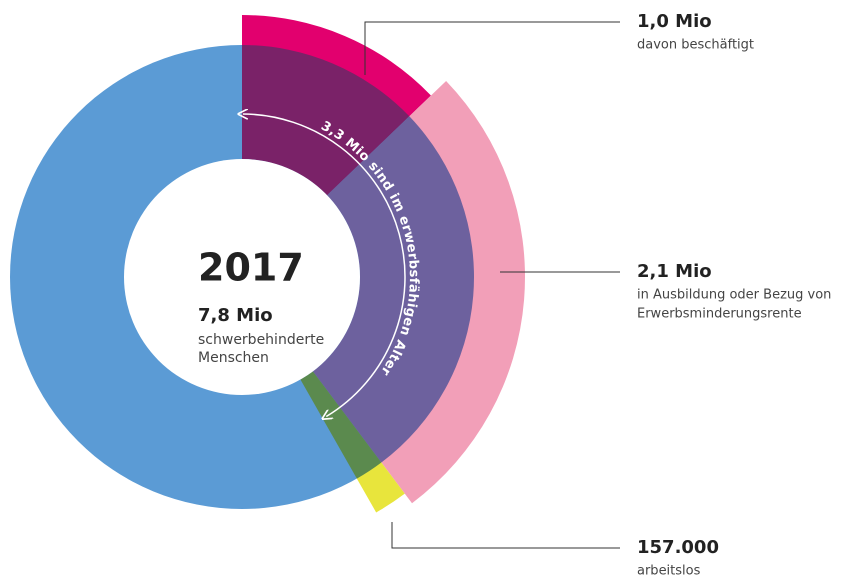 The width and height of the screenshot is (855, 576). I want to click on segment-description: in Ausbildung oder Bezug von, so click(734, 295).